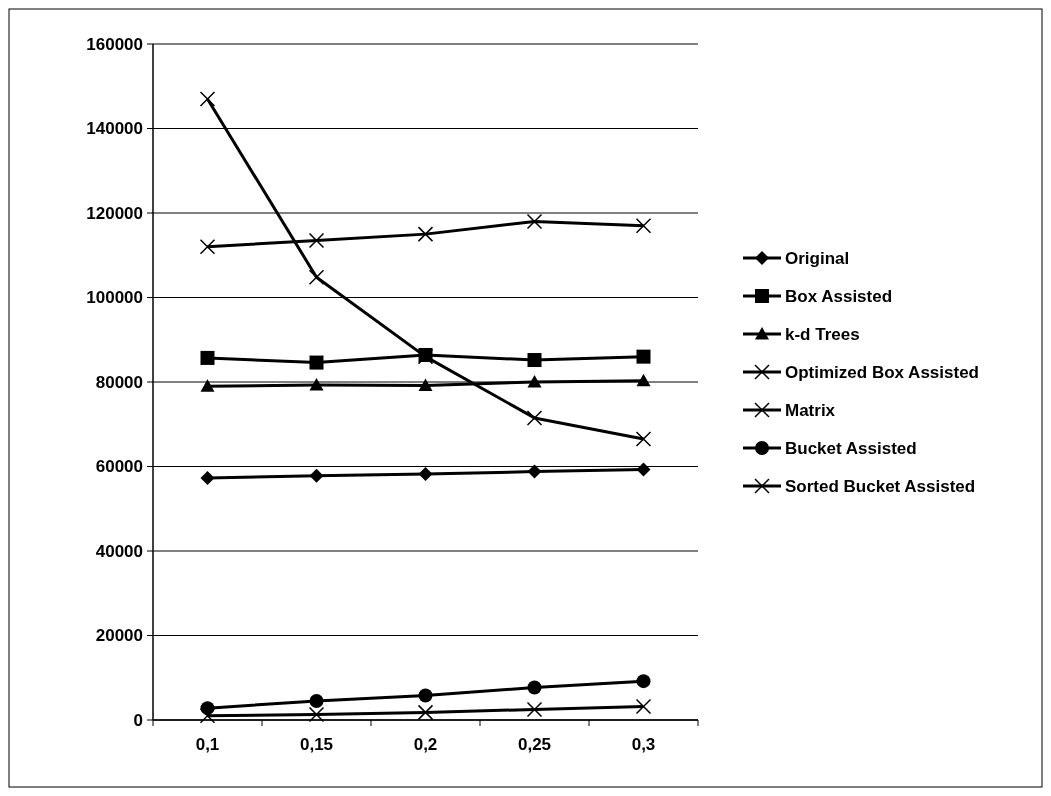 Image resolution: width=1051 pixels, height=796 pixels. Describe the element at coordinates (207, 744) in the screenshot. I see `x-tick-label: 0,1` at that location.